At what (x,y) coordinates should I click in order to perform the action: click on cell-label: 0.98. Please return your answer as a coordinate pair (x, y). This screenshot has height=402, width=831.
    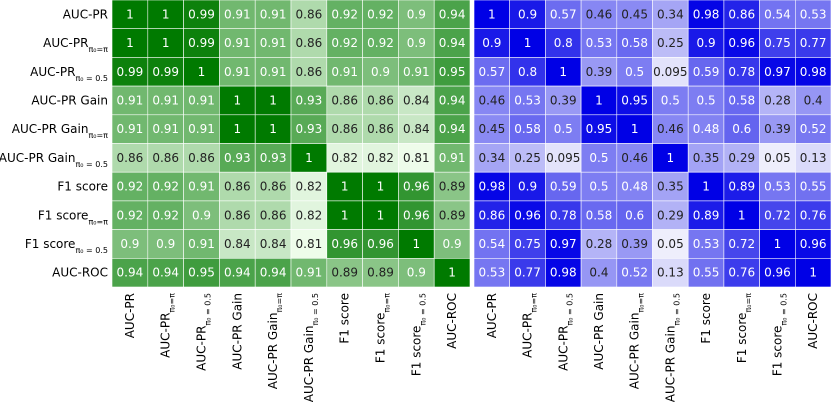
    Looking at the image, I should click on (491, 187).